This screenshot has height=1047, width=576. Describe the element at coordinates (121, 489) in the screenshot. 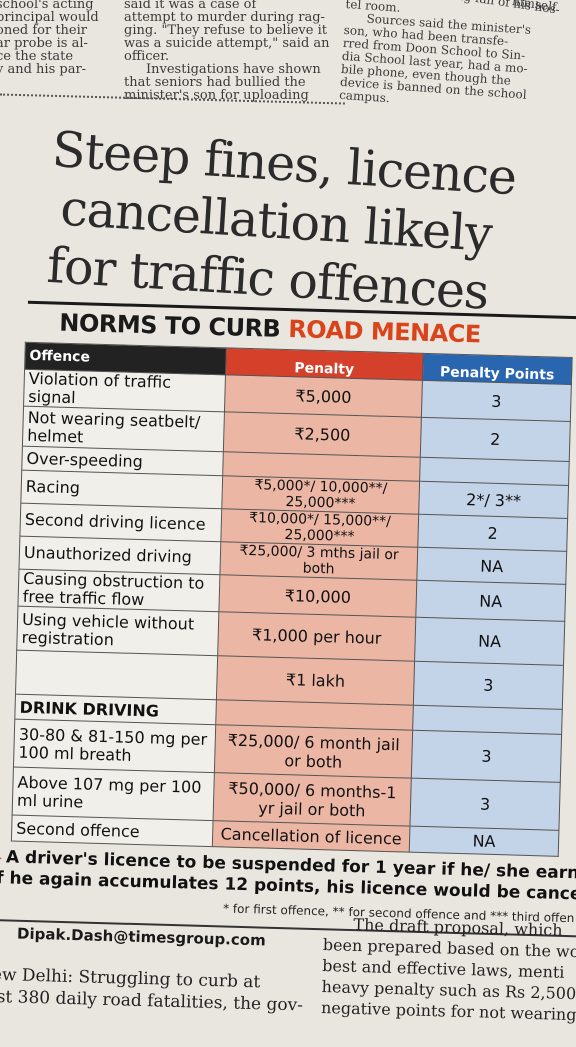

I see `offence-cell: Racing` at that location.